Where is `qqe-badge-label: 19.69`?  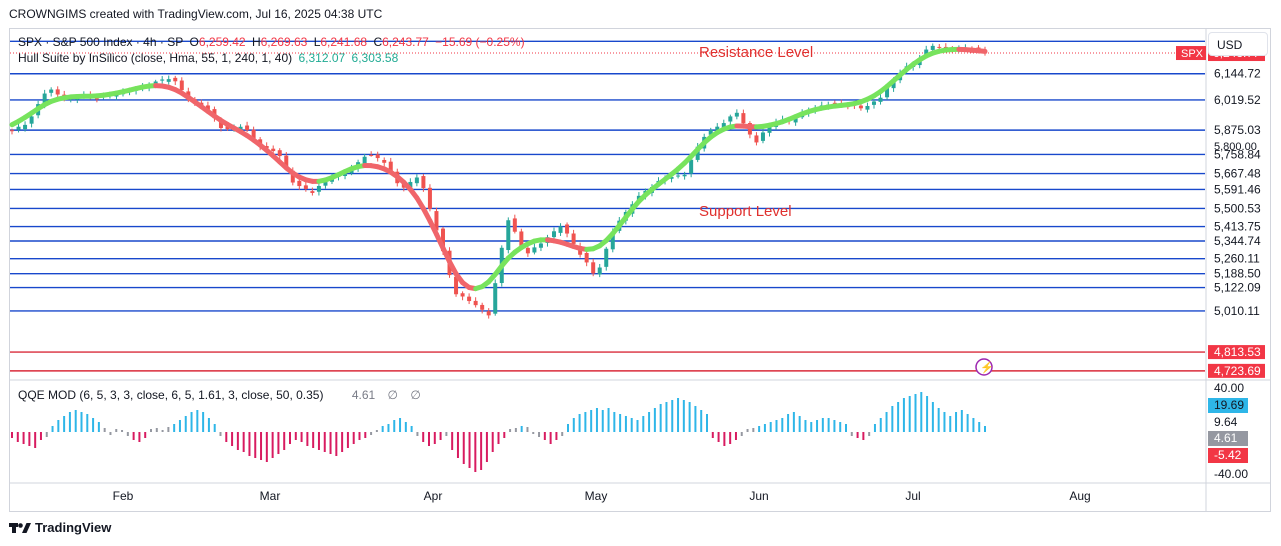 qqe-badge-label: 19.69 is located at coordinates (1229, 405).